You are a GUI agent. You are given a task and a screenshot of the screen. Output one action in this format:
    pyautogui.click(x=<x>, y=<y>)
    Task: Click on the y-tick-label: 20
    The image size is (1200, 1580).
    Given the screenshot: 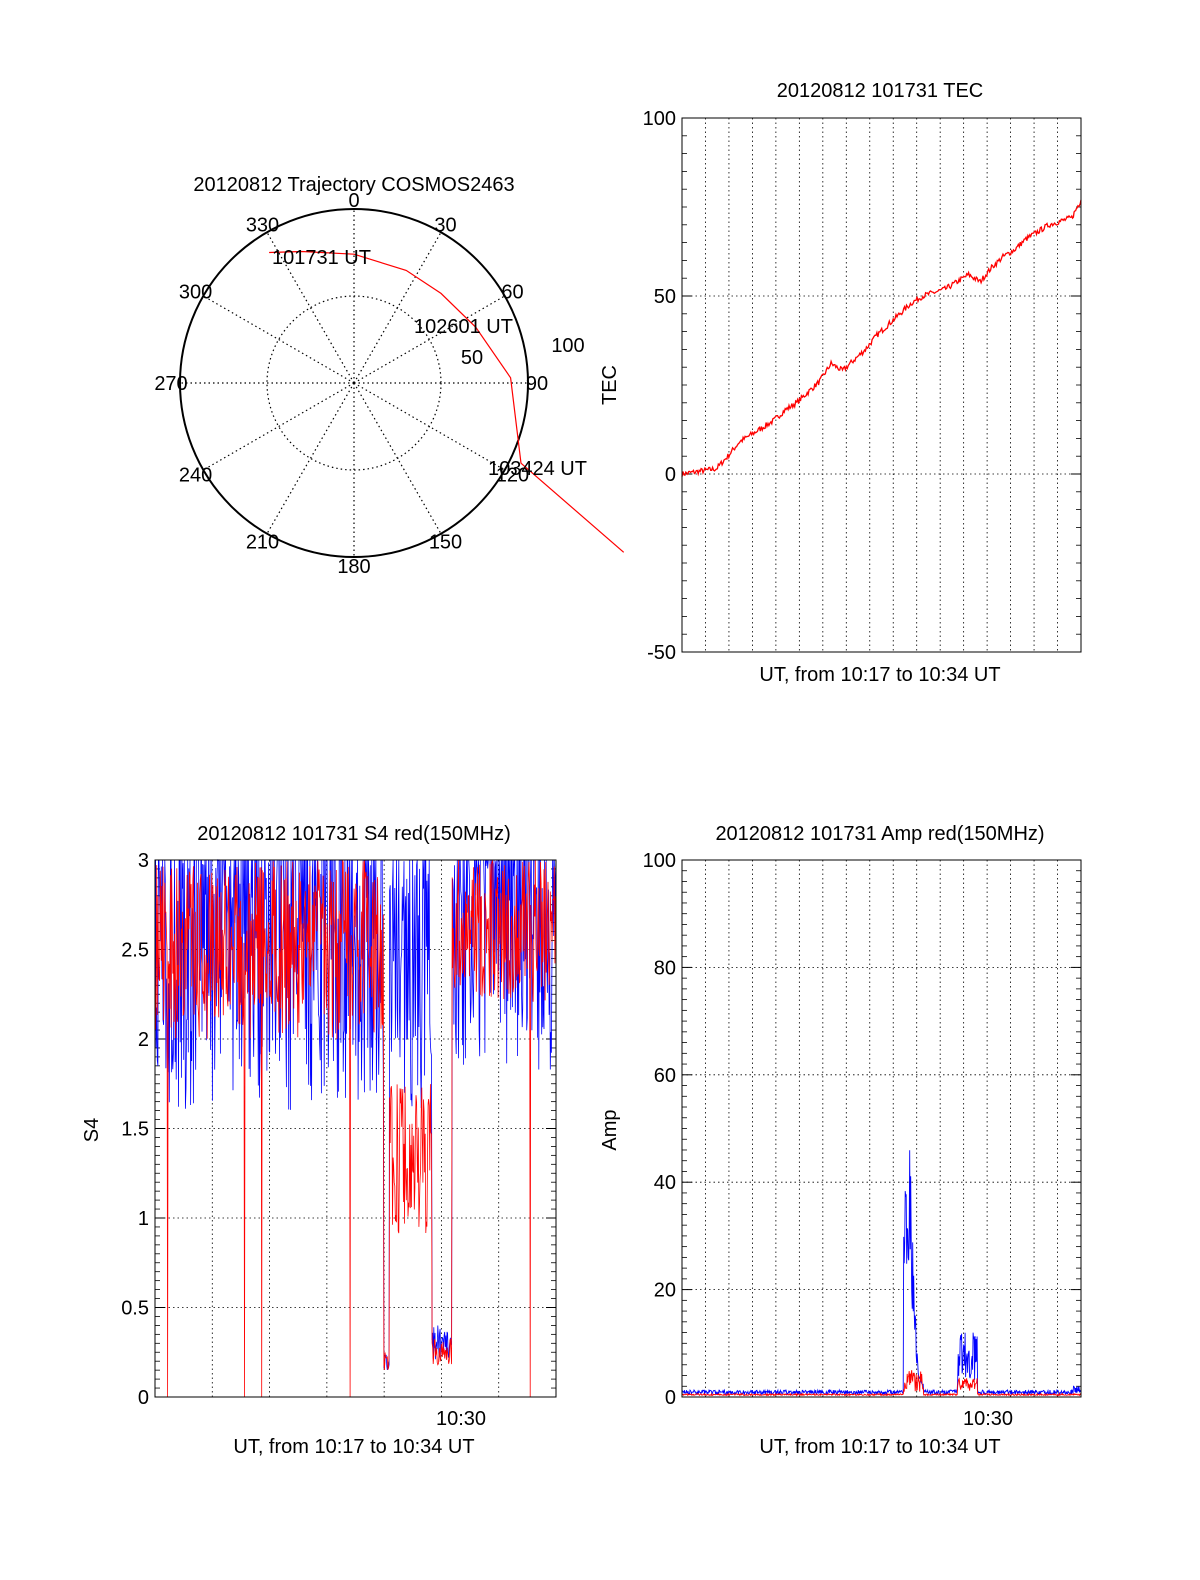 What is the action you would take?
    pyautogui.click(x=665, y=1291)
    